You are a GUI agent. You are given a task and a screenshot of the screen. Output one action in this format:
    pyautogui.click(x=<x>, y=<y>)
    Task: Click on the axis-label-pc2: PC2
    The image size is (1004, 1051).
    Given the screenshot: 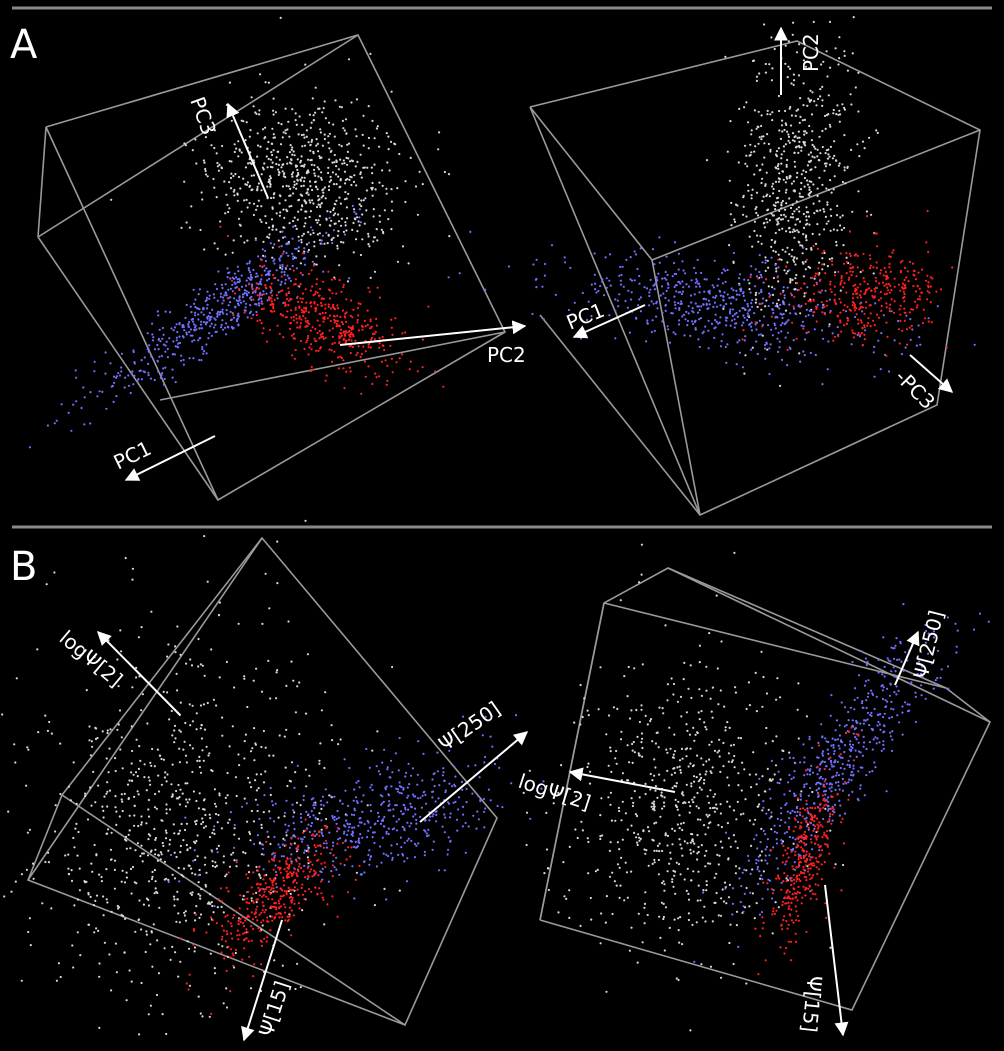 What is the action you would take?
    pyautogui.click(x=811, y=52)
    